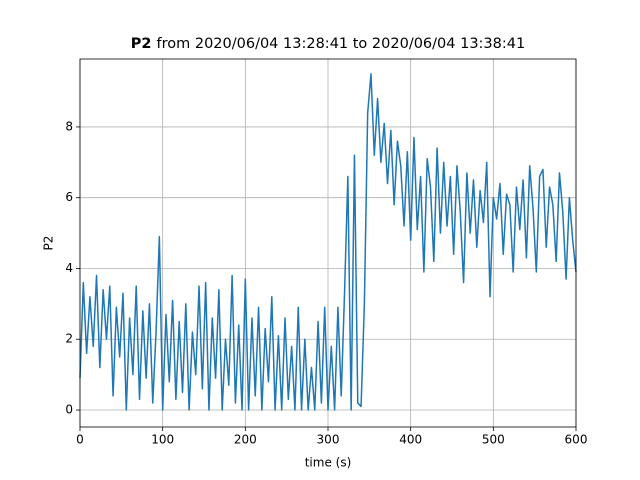  Describe the element at coordinates (245, 440) in the screenshot. I see `x-tick-label: 200` at that location.